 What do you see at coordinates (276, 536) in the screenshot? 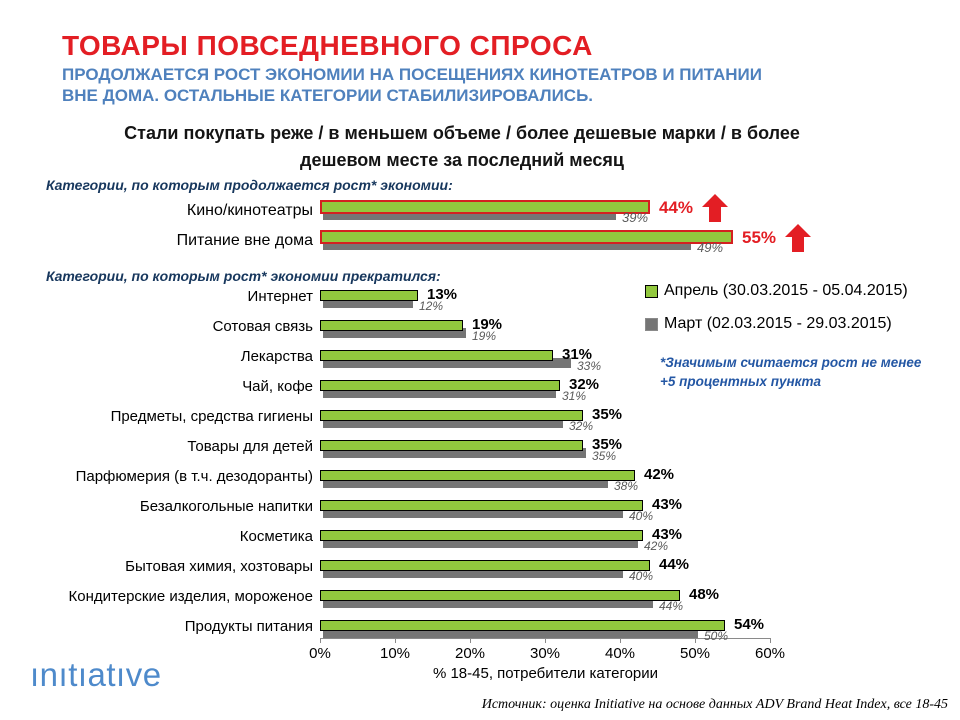
I see `category-label: Косметика` at bounding box center [276, 536].